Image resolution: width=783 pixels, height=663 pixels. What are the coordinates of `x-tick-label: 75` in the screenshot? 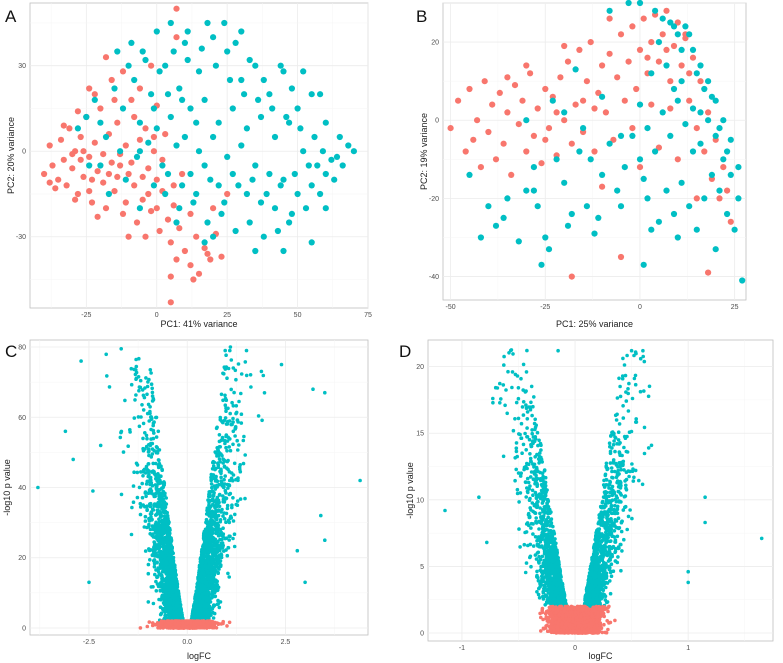 It's located at (368, 315).